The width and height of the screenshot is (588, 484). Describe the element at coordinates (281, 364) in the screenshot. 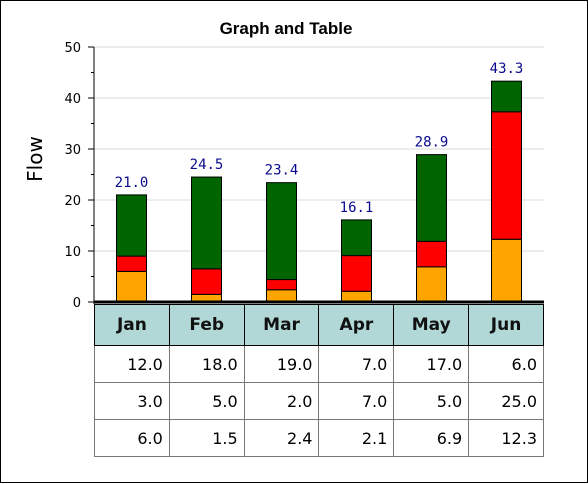

I see `table-cell: 19.0` at that location.